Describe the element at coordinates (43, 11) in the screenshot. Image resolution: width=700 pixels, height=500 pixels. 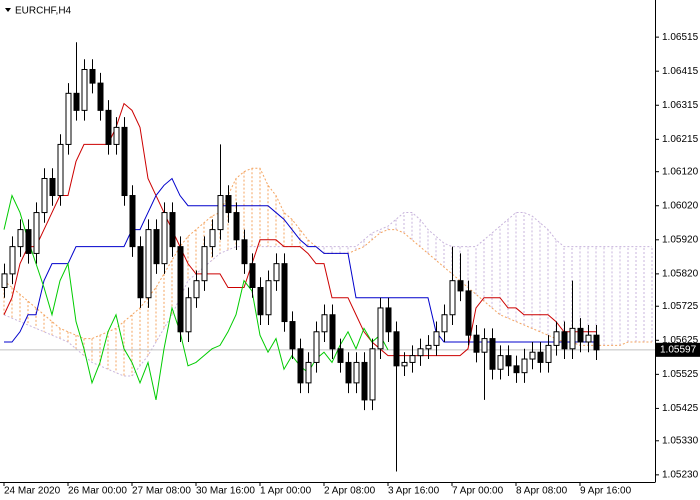
I see `chart-title: EURCHF,H4` at that location.